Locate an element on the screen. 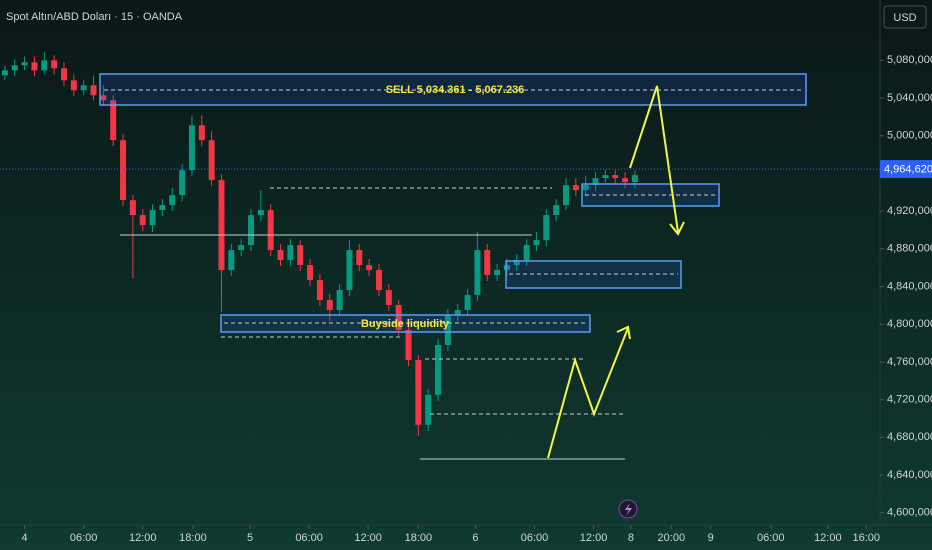  x-tick-label: 8 is located at coordinates (631, 538).